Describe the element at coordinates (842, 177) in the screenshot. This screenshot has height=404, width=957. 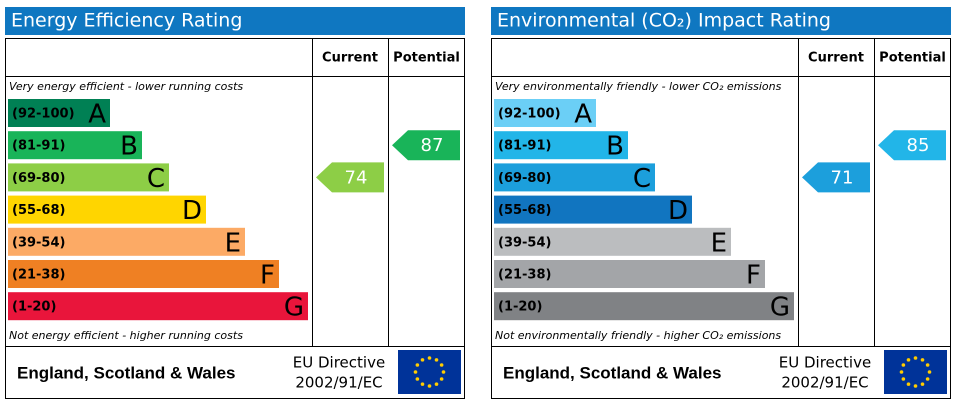
I see `rating-value: 71` at that location.